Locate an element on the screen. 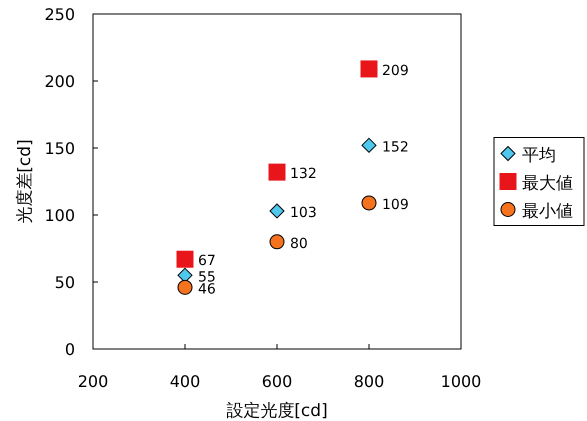 This screenshot has height=421, width=587. y-axis-title: 光度差[cd] is located at coordinates (25, 181).